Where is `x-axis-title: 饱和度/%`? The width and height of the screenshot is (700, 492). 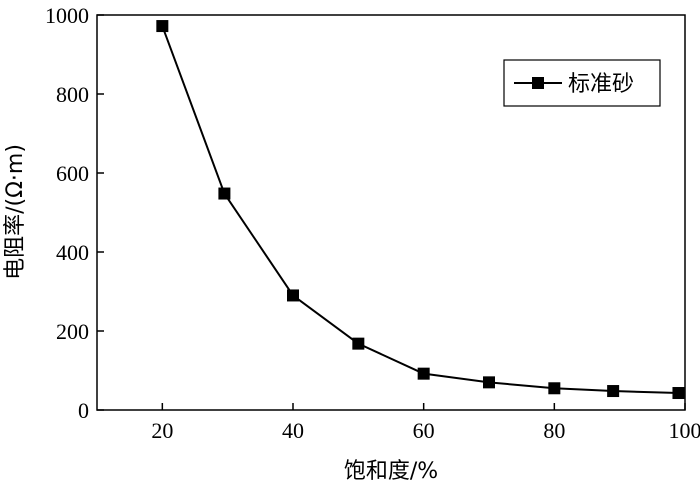 x-axis-title: 饱和度/% is located at coordinates (391, 471).